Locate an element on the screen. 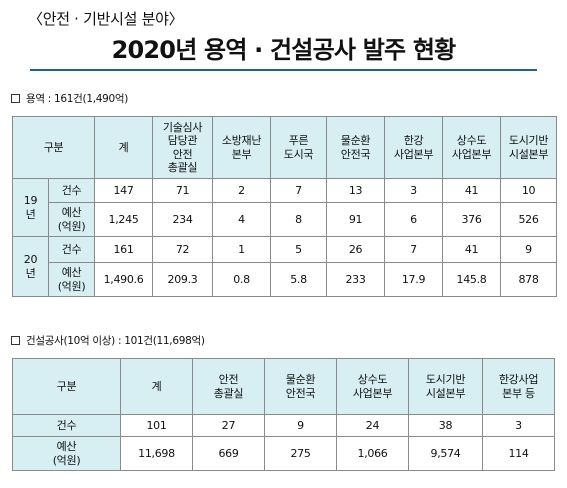  page-title: 2020년 용역 · 건설공사 발주 현황 is located at coordinates (284, 50).